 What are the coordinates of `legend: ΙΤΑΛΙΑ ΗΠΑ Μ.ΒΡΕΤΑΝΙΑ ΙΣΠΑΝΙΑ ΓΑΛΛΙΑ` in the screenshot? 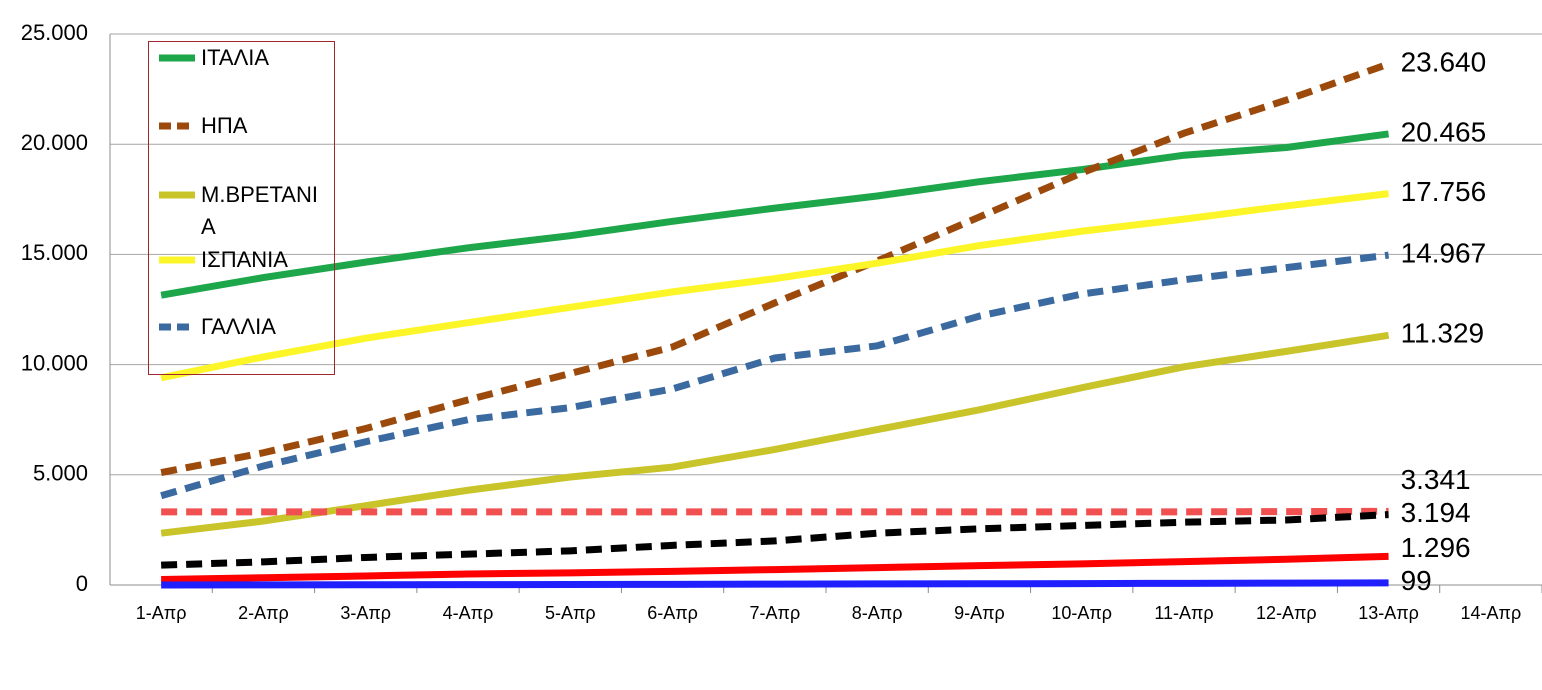 It's located at (241, 208).